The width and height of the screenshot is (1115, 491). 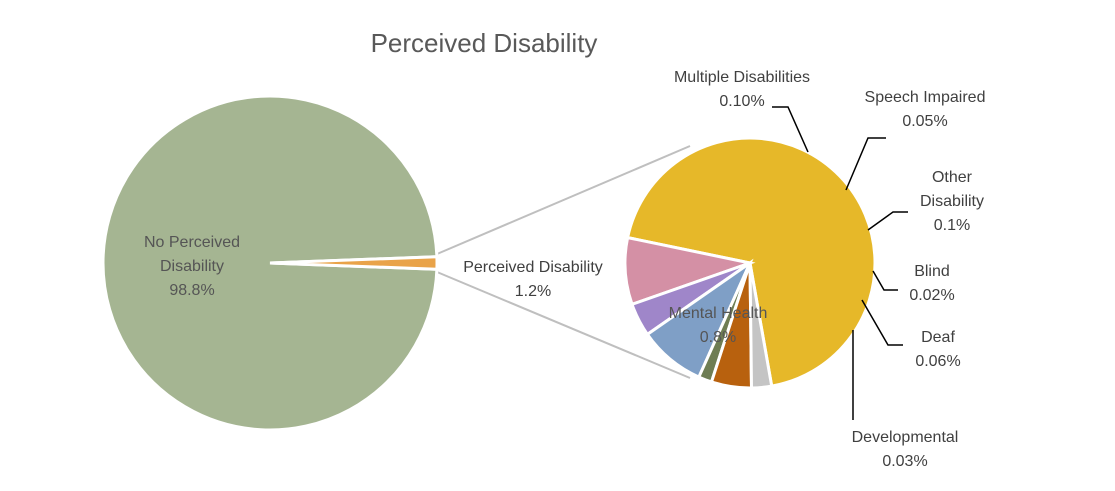 What do you see at coordinates (742, 89) in the screenshot?
I see `label-multiple-disabilities: Multiple Disabilities 0.10%` at bounding box center [742, 89].